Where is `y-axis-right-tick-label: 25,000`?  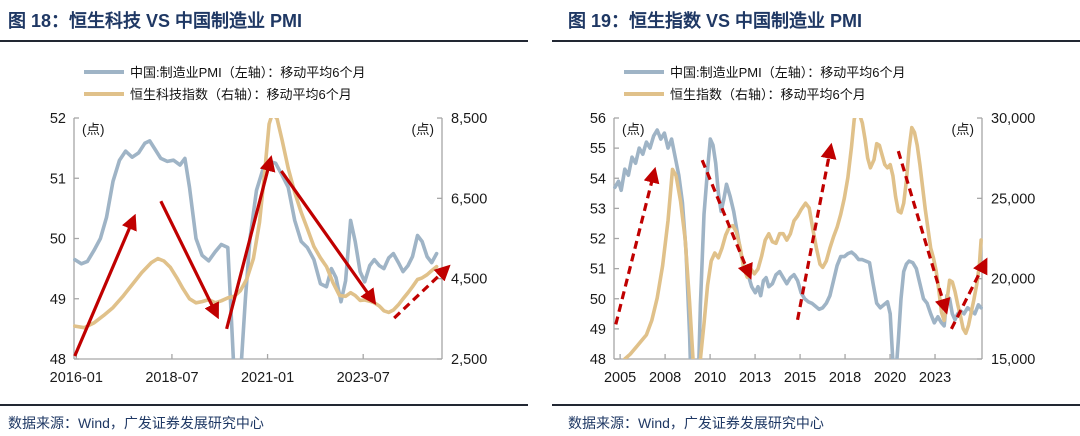 y-axis-right-tick-label: 25,000 is located at coordinates (1013, 199).